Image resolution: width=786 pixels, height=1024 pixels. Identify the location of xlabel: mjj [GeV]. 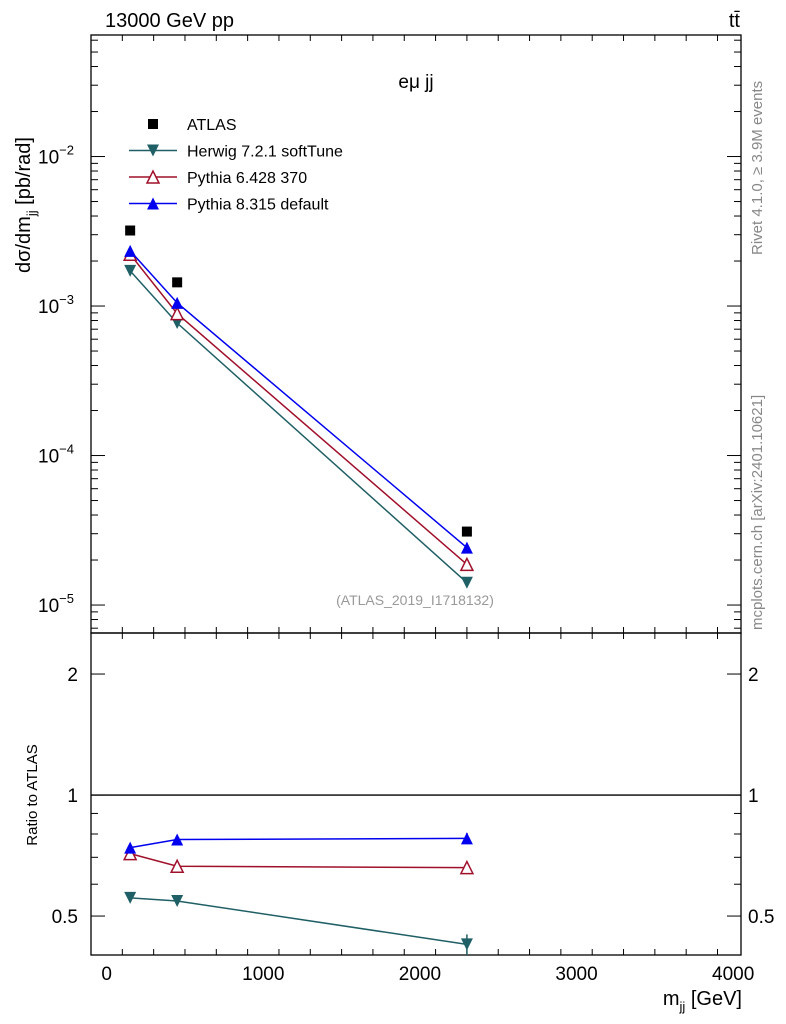
(702, 1001).